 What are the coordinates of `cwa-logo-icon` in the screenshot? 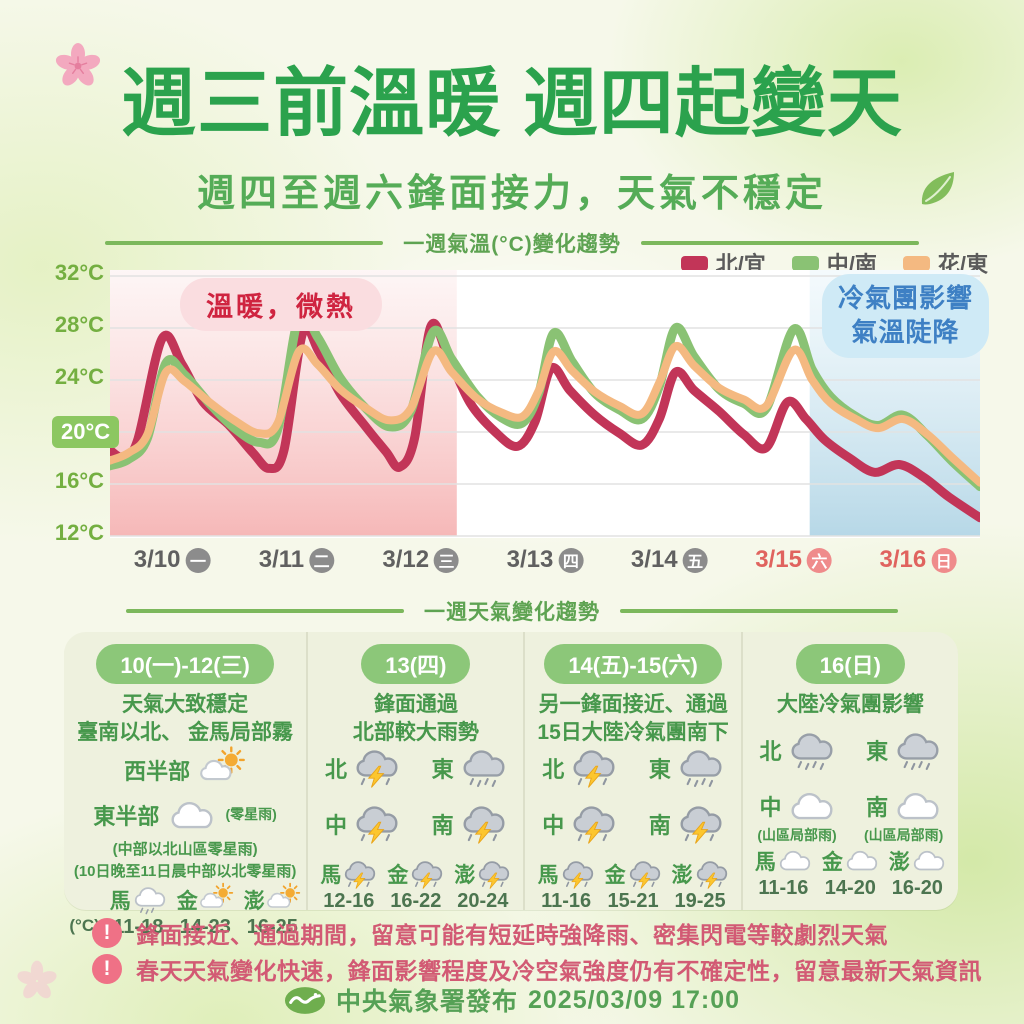 It's located at (305, 1000).